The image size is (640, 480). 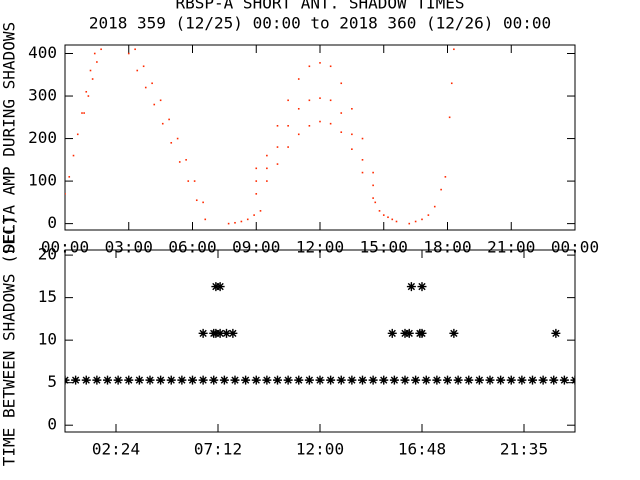 I want to click on x-tick-label: 03:00, so click(x=129, y=247).